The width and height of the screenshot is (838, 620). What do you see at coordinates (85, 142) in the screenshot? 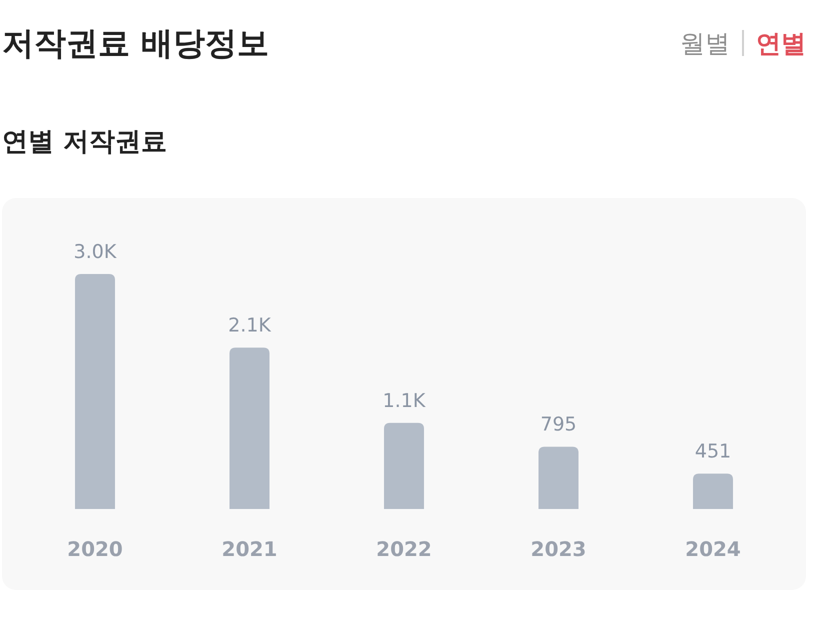
I see `chart-subtitle: 연별 저작권료` at bounding box center [85, 142].